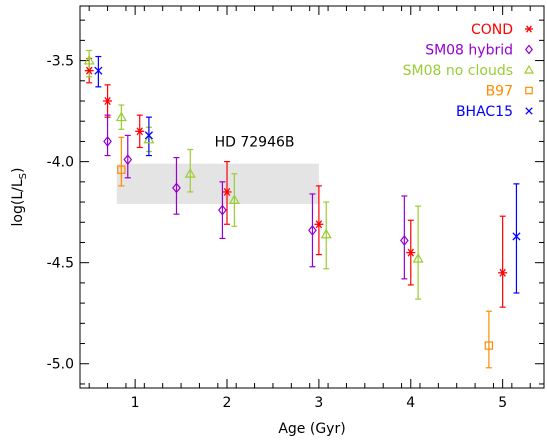  Describe the element at coordinates (502, 403) in the screenshot. I see `x-tick-label: 5` at that location.